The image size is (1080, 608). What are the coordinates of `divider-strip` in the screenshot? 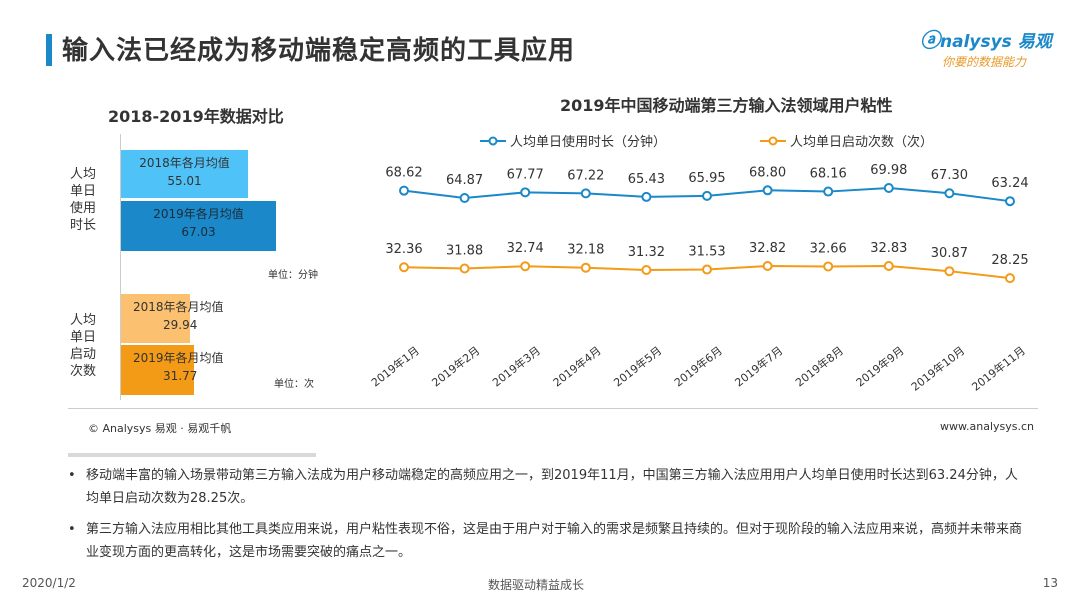 It's located at (192, 455).